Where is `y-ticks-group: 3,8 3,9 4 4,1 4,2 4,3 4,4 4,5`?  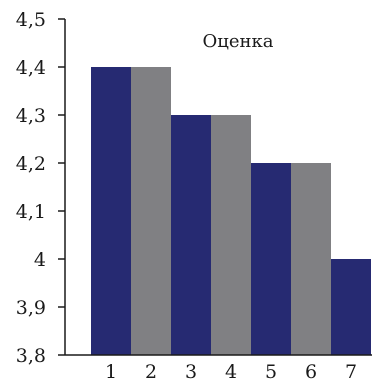 y-ticks-group: 3,8 3,9 4 4,1 4,2 4,3 4,4 4,5 is located at coordinates (40, 188).